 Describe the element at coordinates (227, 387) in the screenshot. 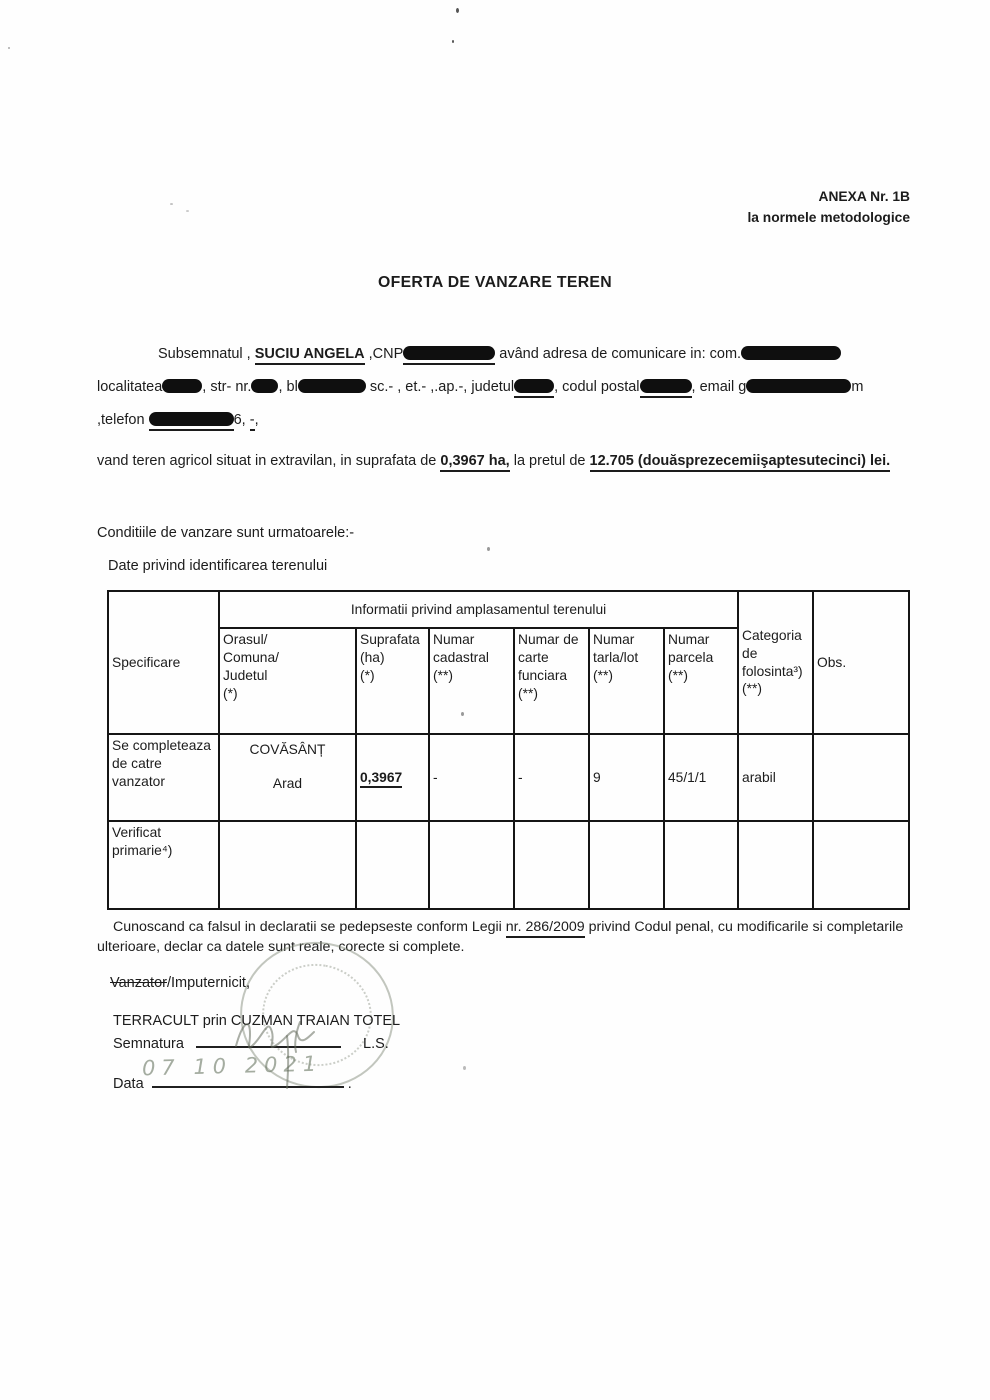

I see `intro-l2-str: , str- nr.` at that location.